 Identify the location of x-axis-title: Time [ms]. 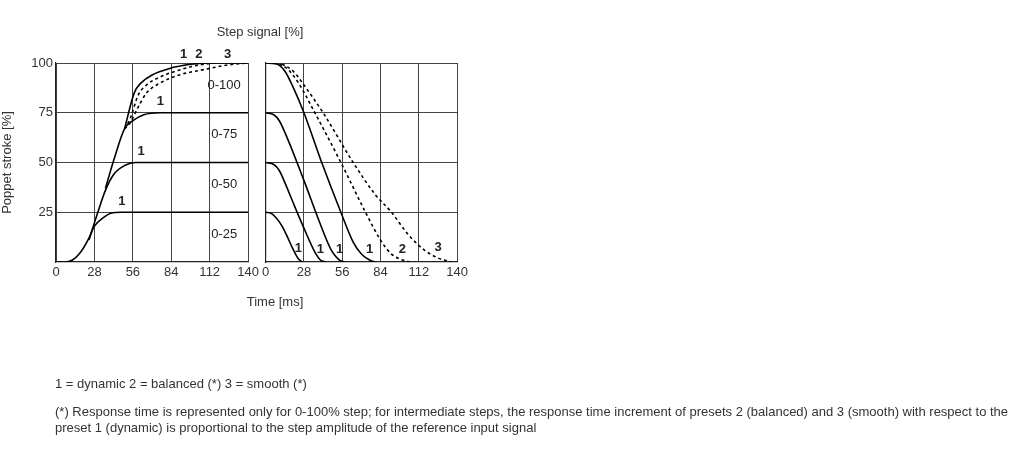
(275, 301).